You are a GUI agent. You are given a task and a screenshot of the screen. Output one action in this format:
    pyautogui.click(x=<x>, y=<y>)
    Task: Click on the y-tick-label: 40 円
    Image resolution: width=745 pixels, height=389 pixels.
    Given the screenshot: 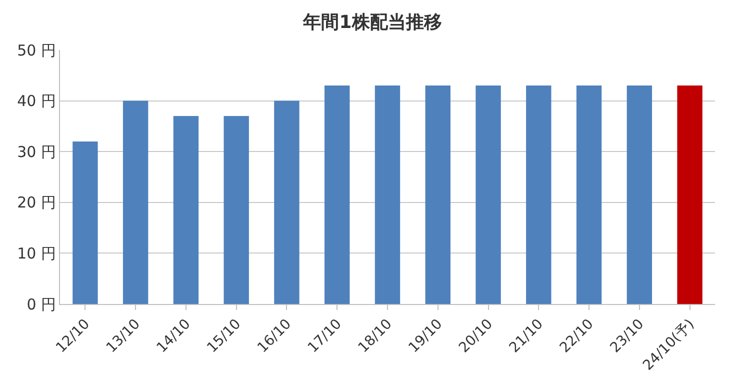 What is the action you would take?
    pyautogui.click(x=36, y=101)
    